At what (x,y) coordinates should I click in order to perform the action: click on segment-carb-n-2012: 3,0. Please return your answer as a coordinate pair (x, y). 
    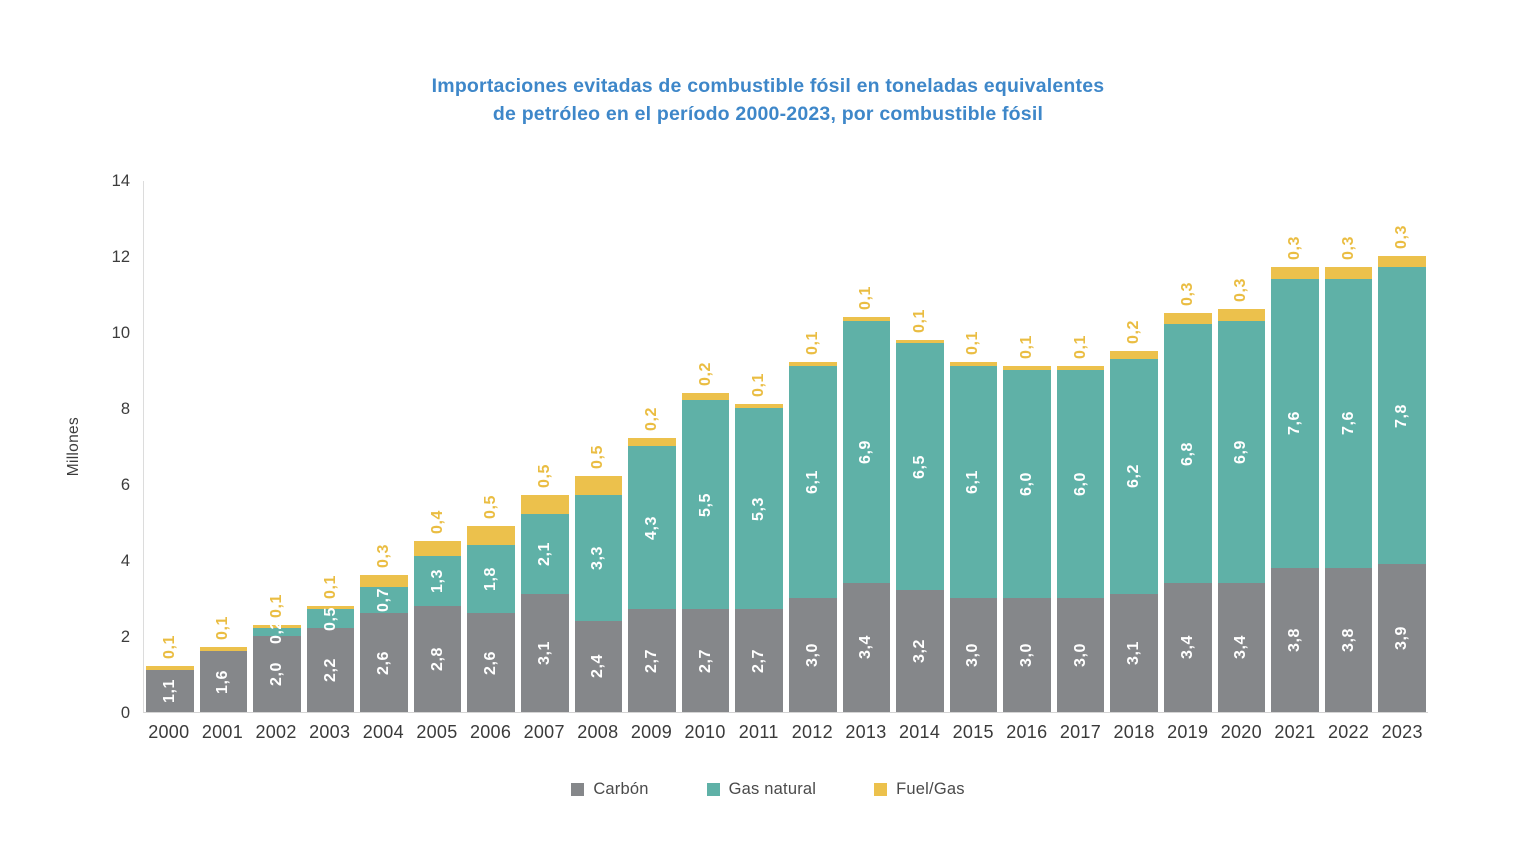
    Looking at the image, I should click on (812, 655).